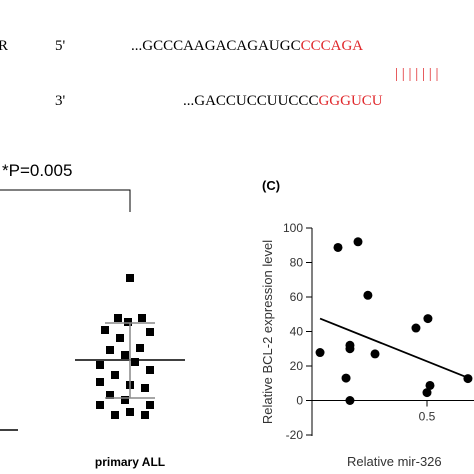 This screenshot has height=474, width=474. I want to click on y-tick-label: 80, so click(297, 263).